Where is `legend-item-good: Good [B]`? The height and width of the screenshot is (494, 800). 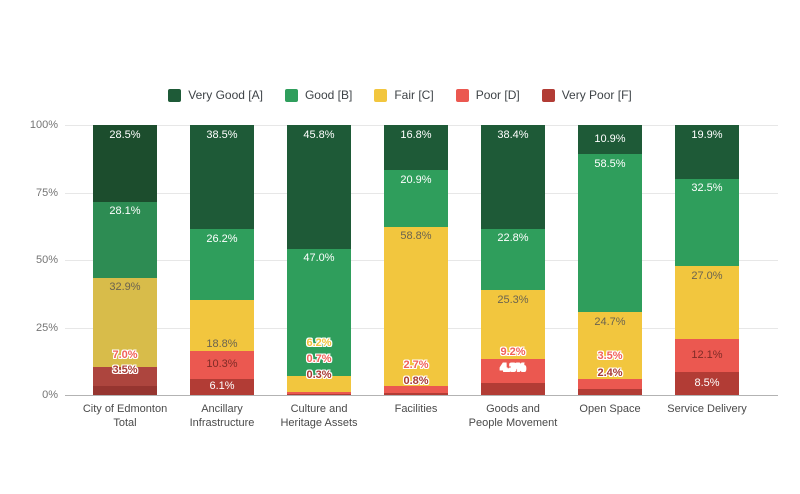 legend-item-good: Good [B] is located at coordinates (318, 95).